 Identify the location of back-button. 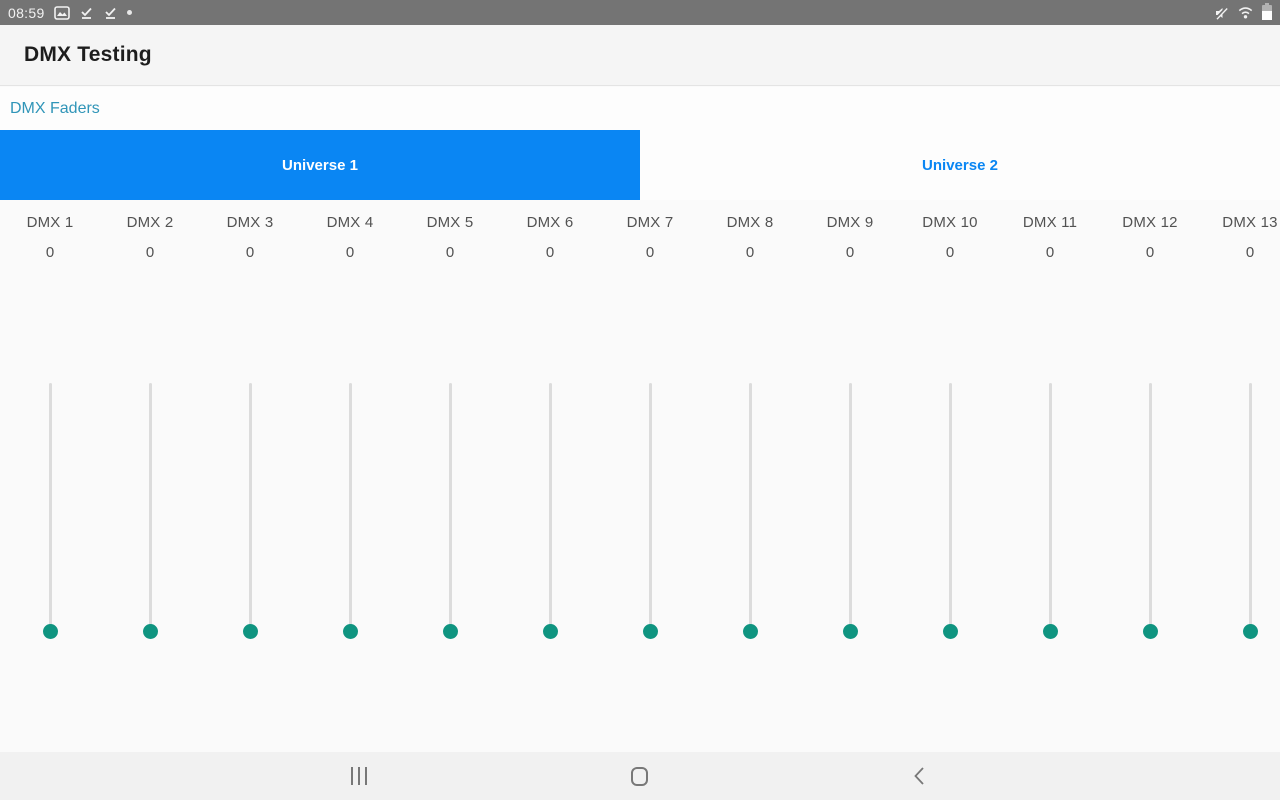
(919, 776).